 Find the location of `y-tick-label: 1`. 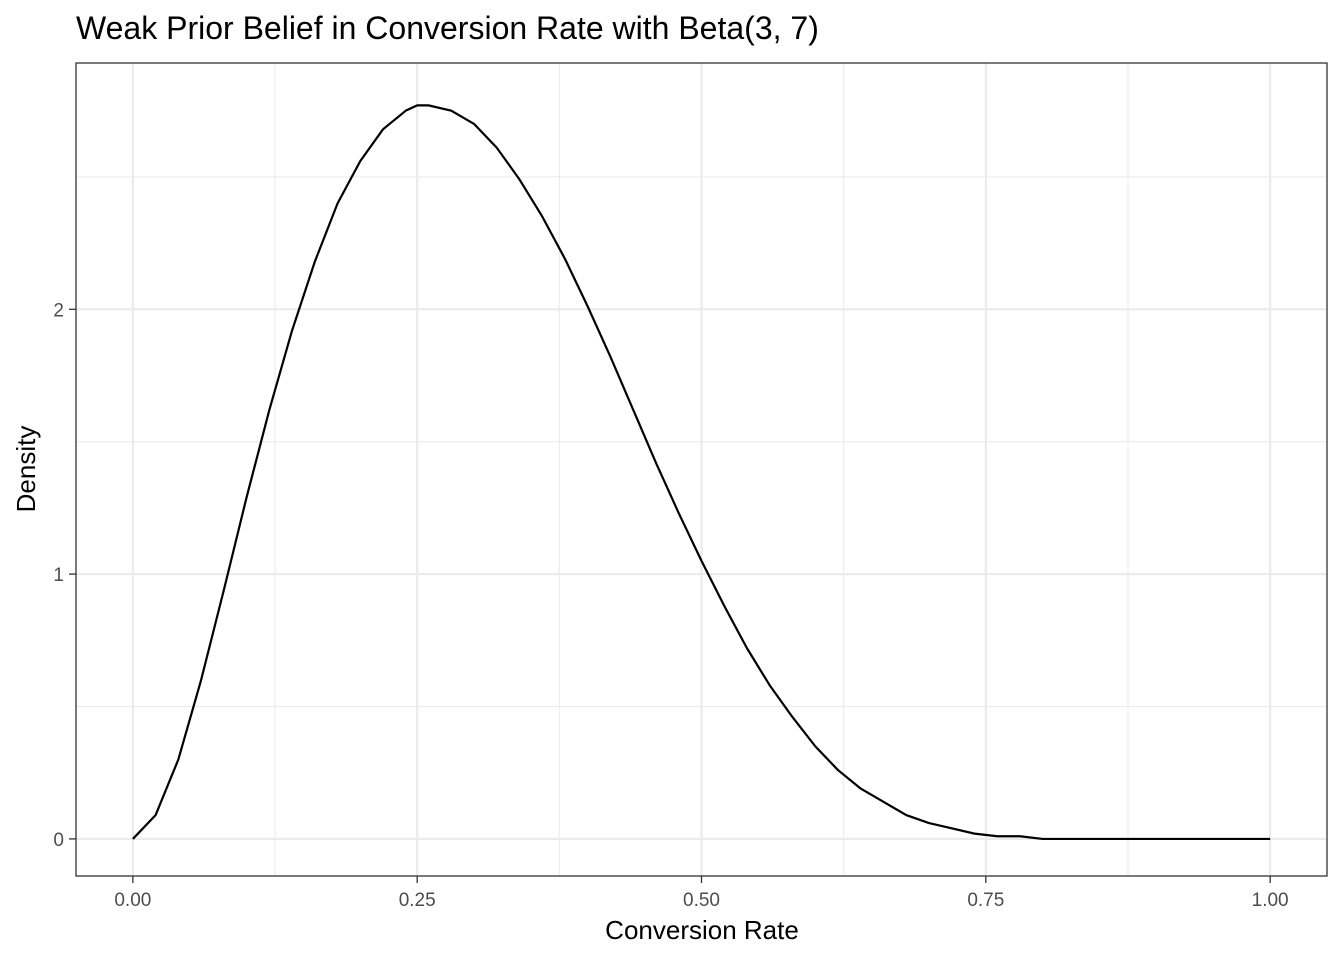

y-tick-label: 1 is located at coordinates (58, 575).